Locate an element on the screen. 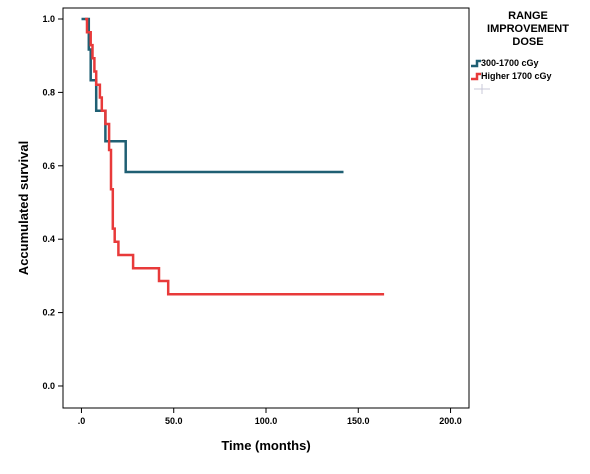 Image resolution: width=590 pixels, height=474 pixels. legend-title-line: DOSE is located at coordinates (527, 42).